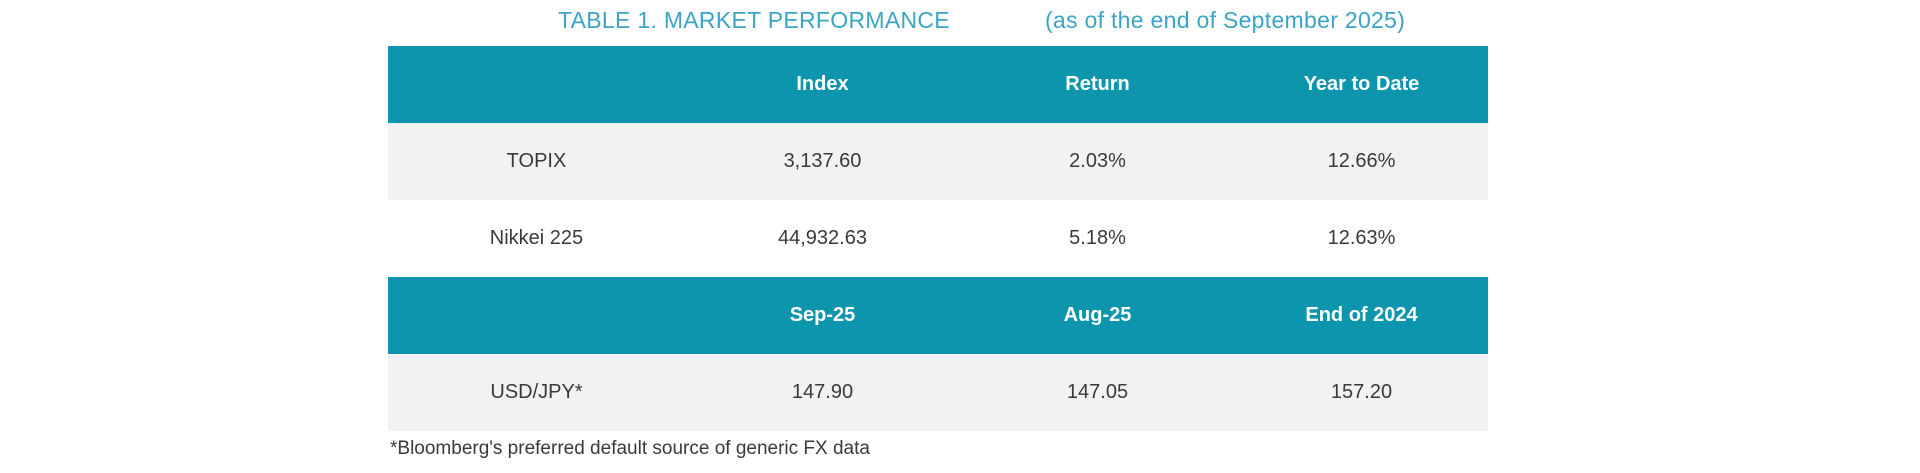 The height and width of the screenshot is (473, 1920). I want to click on cell-usdjpy-end-2024: 157.20, so click(1361, 392).